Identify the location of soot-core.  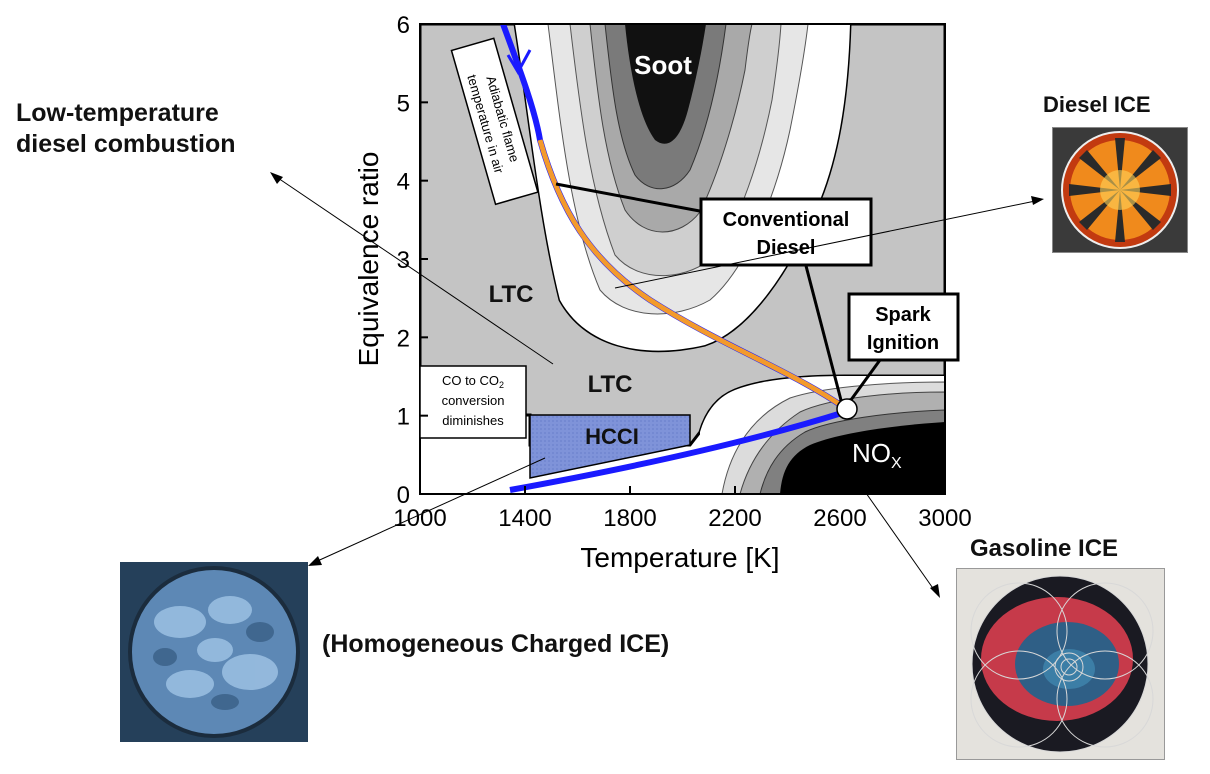
(665, 84).